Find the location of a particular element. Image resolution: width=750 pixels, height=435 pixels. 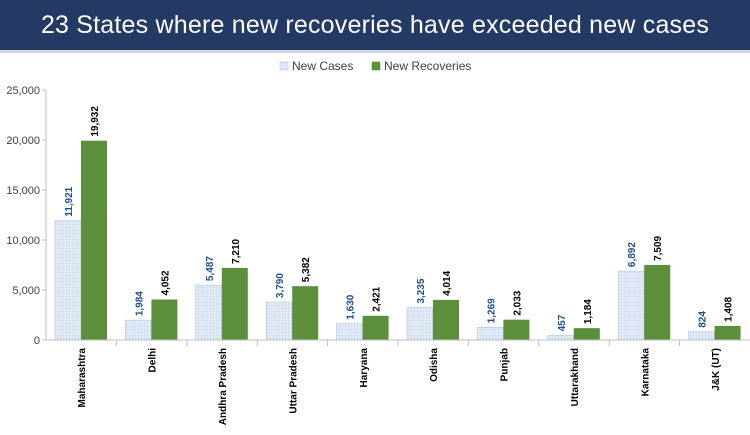

legend-swatch-new-cases is located at coordinates (284, 66).